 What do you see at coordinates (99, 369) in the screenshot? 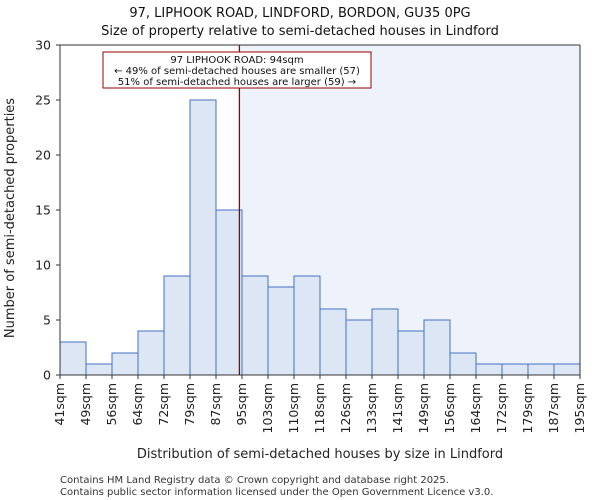
I see `bar-49sqm` at bounding box center [99, 369].